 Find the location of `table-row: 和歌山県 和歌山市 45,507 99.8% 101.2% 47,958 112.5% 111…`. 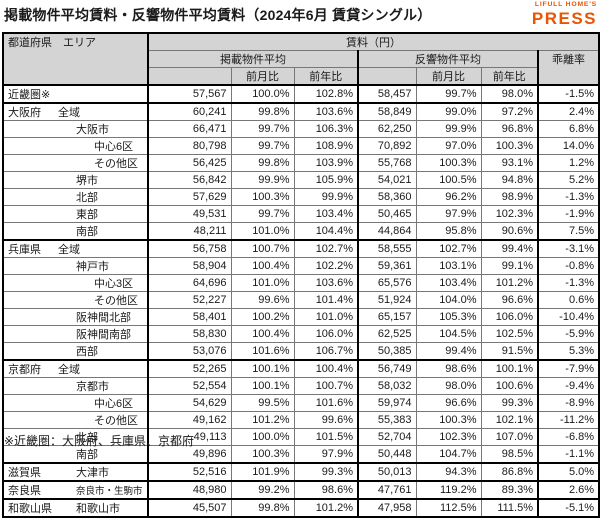

table-row: 和歌山県 和歌山市 45,507 99.8% 101.2% 47,958 112.5% 111… is located at coordinates (301, 508).